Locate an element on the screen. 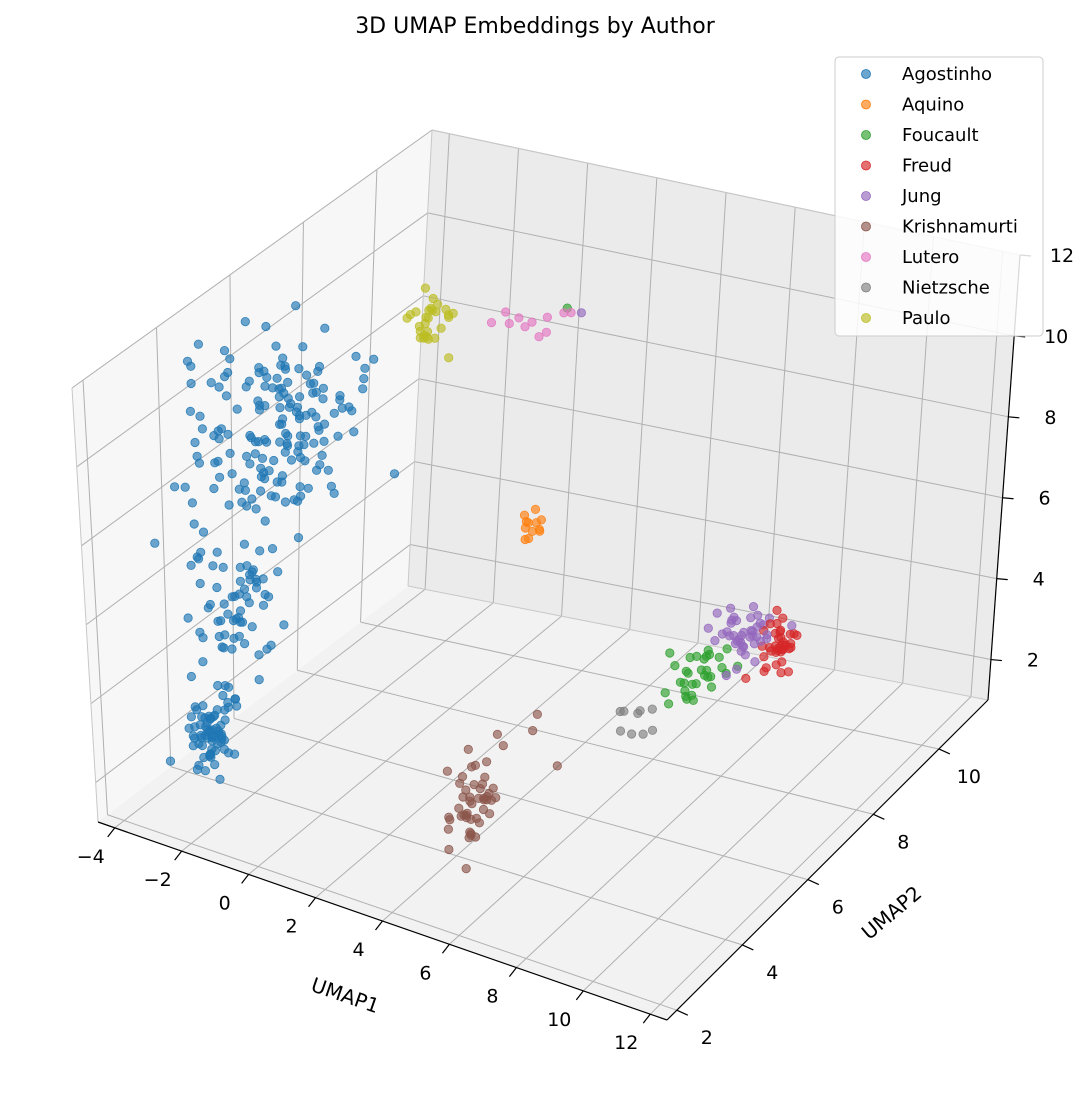  y-tick-label: 2 is located at coordinates (707, 1038).